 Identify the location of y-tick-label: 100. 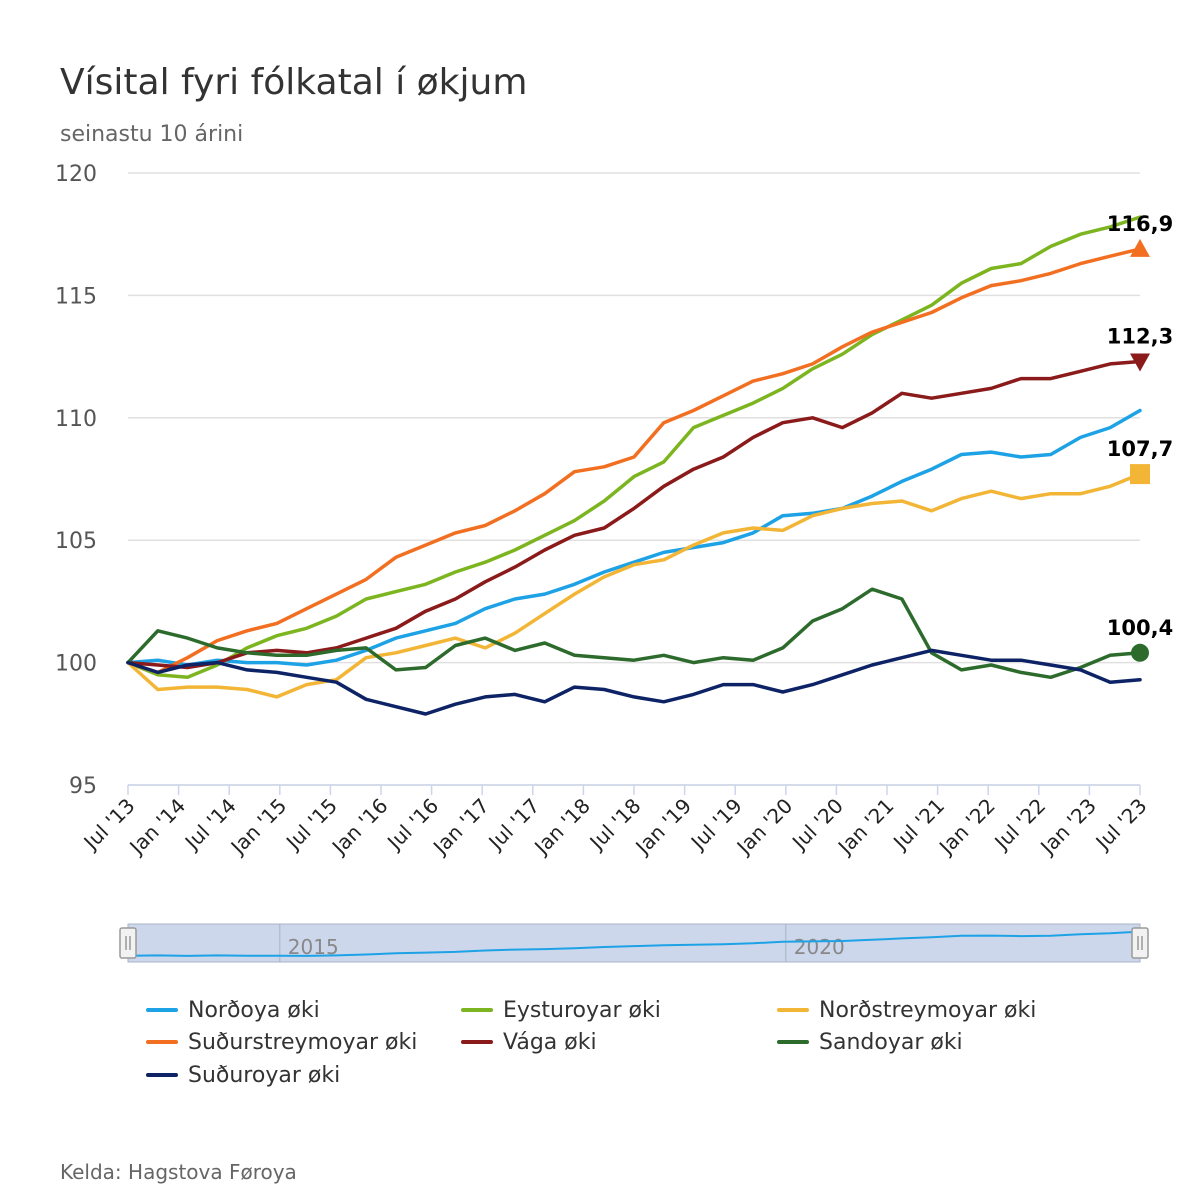
(76, 664).